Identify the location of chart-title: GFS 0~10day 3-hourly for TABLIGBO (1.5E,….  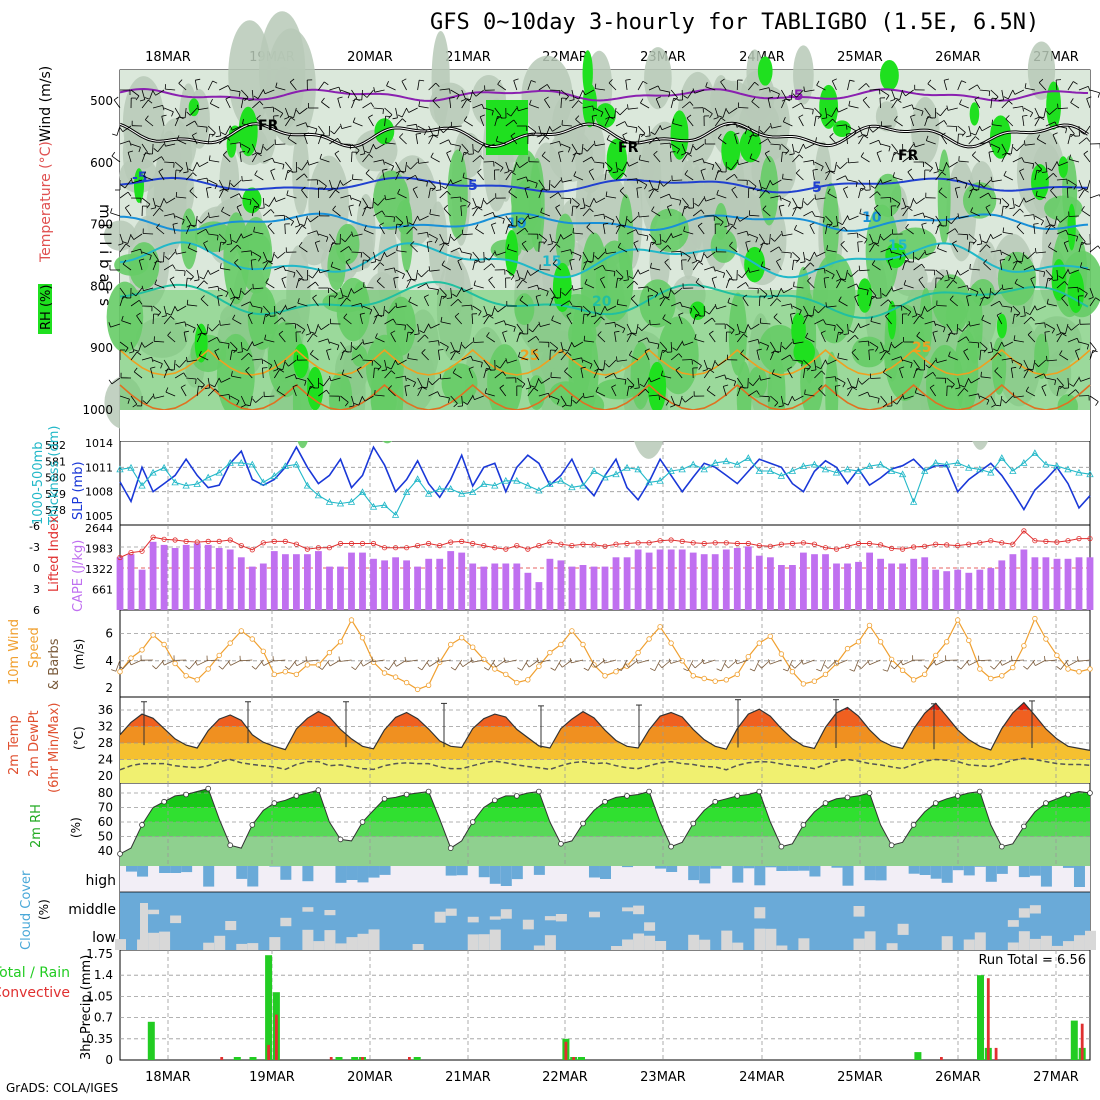
(735, 22).